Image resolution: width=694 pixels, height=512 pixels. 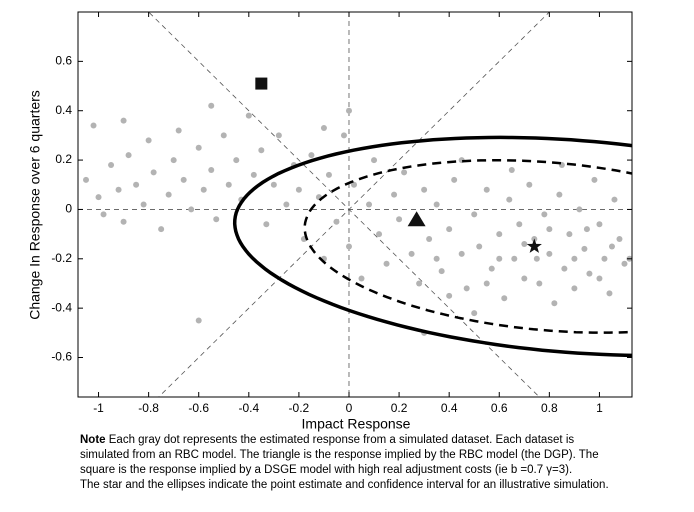 I want to click on x-tick-label: -0.6, so click(x=198, y=408).